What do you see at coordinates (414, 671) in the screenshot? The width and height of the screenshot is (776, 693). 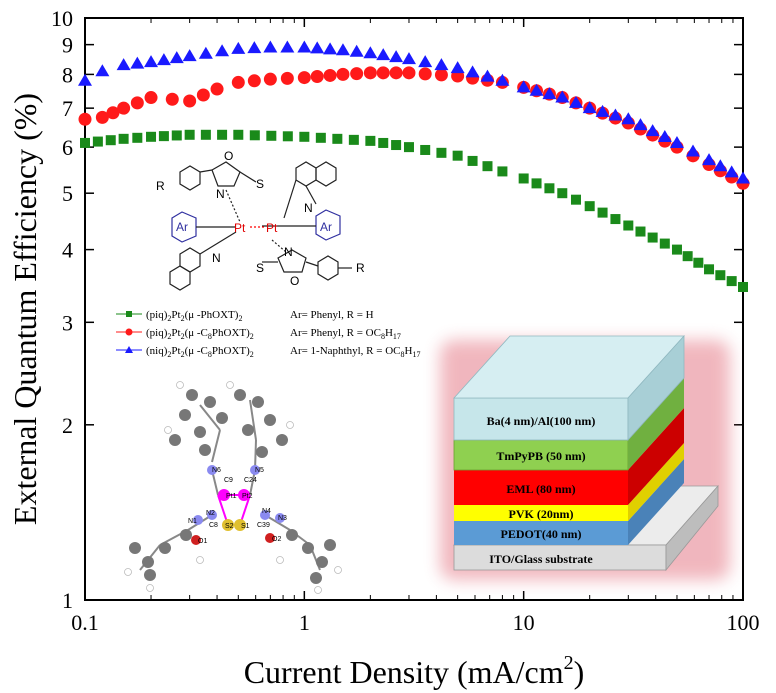 I see `x-axis-title: Current Density (mA/cm2)` at bounding box center [414, 671].